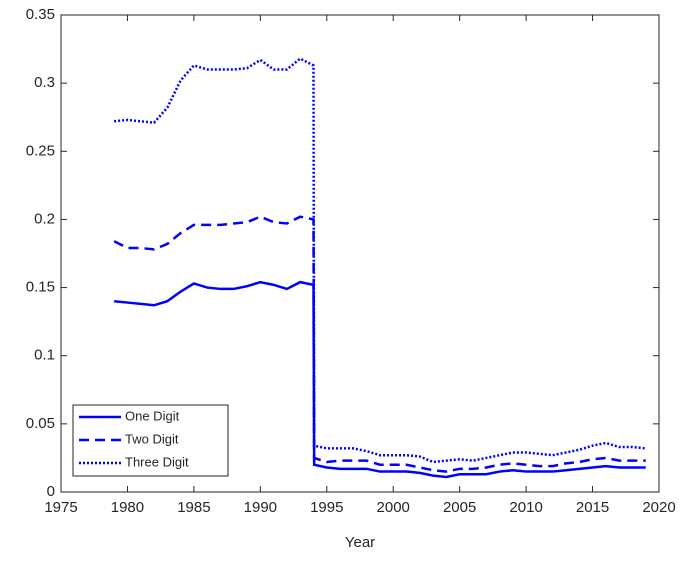 Image resolution: width=690 pixels, height=561 pixels. I want to click on y-tick-label: 0.2, so click(44, 218).